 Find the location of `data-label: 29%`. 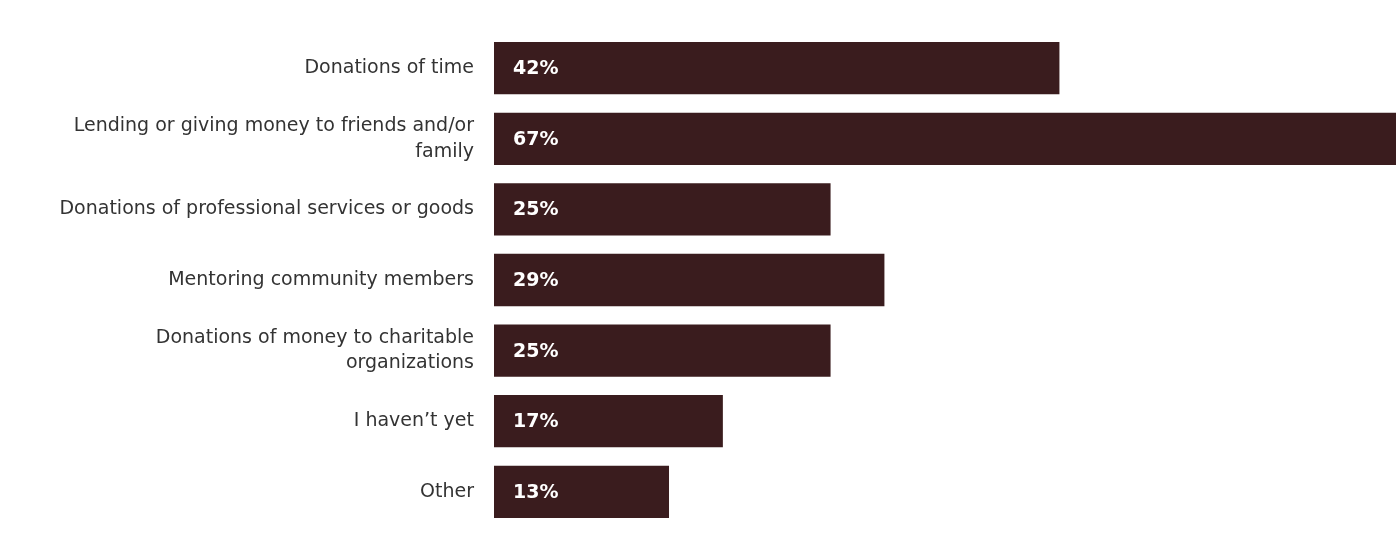

data-label: 29% is located at coordinates (536, 278).